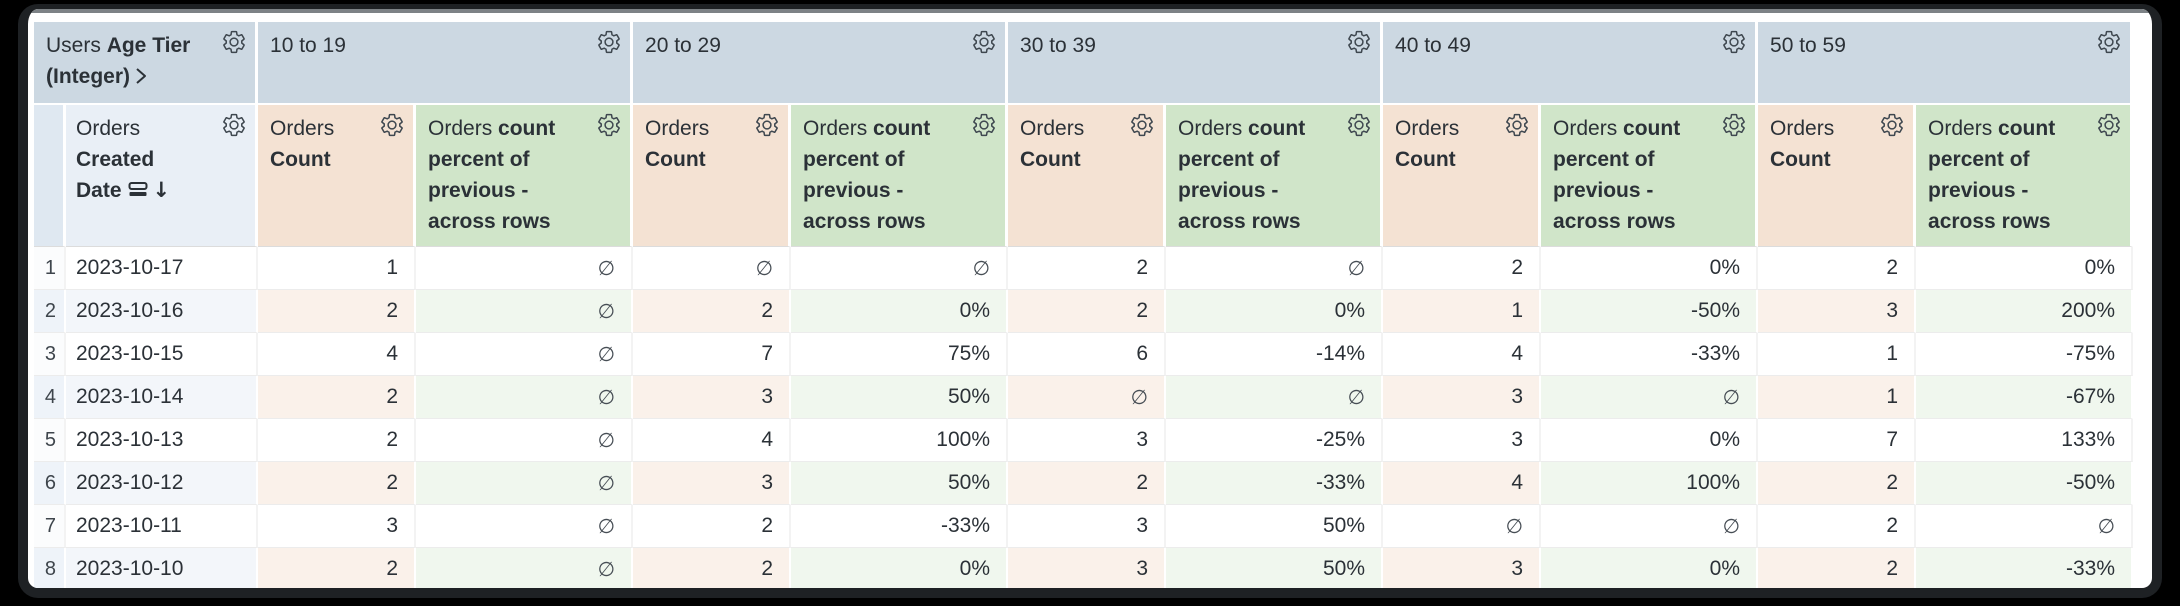 This screenshot has width=2180, height=606. Describe the element at coordinates (162, 268) in the screenshot. I see `date-cell: 2023-10-17` at that location.